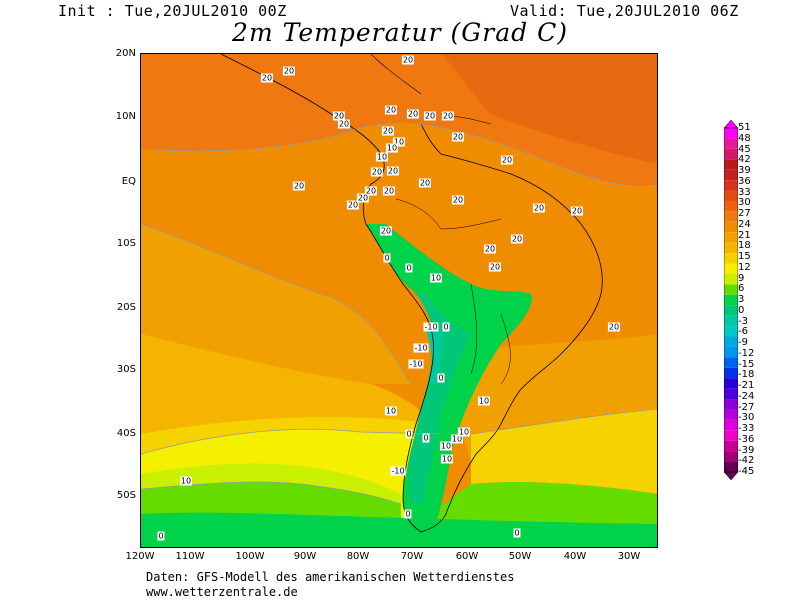  What do you see at coordinates (741, 299) in the screenshot?
I see `legend-label: 3` at bounding box center [741, 299].